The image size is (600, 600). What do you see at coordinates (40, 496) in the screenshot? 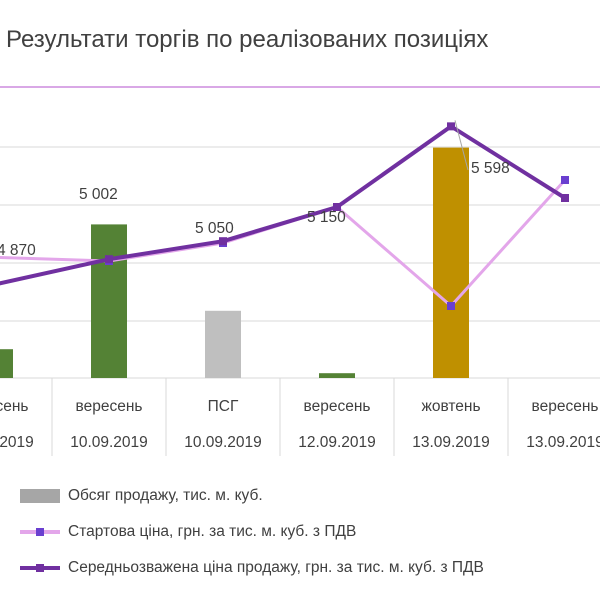
I see `legend-swatch-volume` at bounding box center [40, 496].